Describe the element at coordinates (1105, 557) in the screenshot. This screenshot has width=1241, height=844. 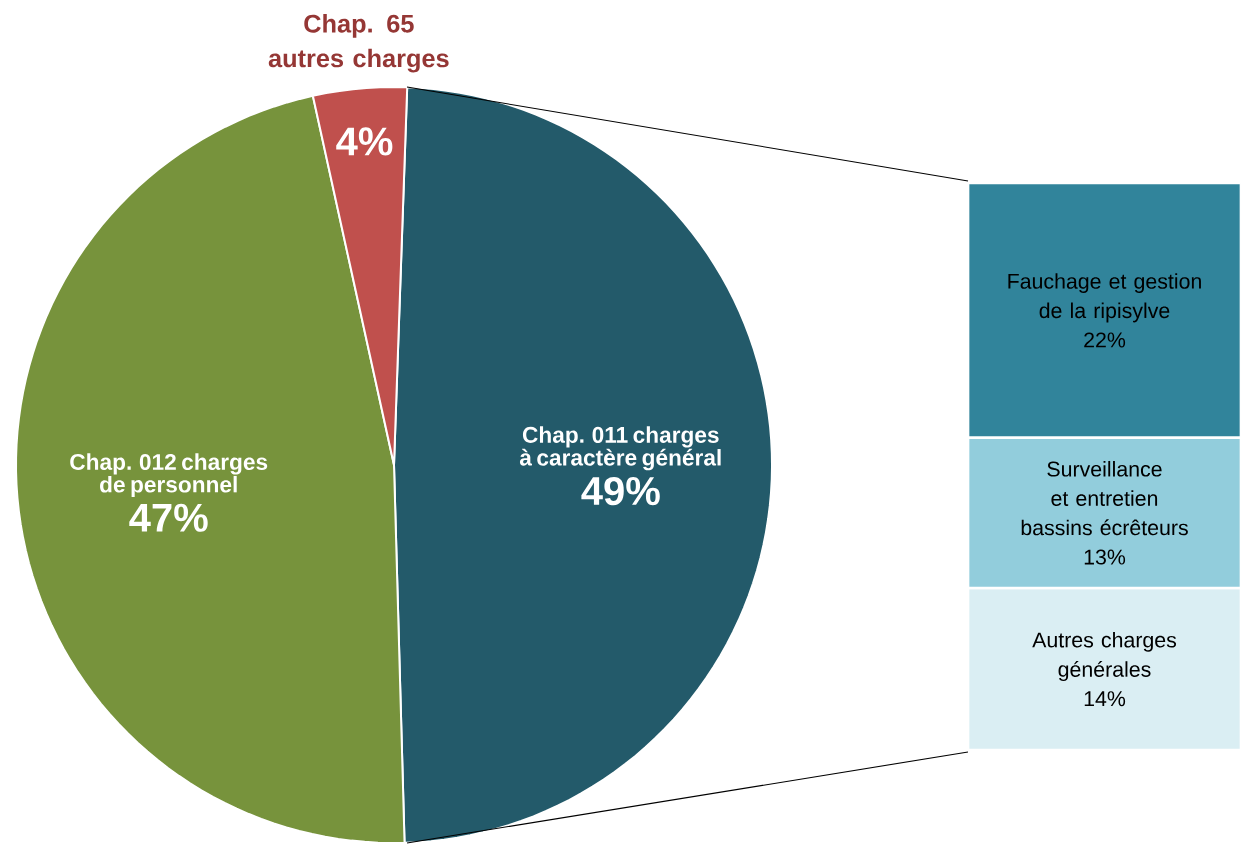
I see `data-label: 13%` at that location.